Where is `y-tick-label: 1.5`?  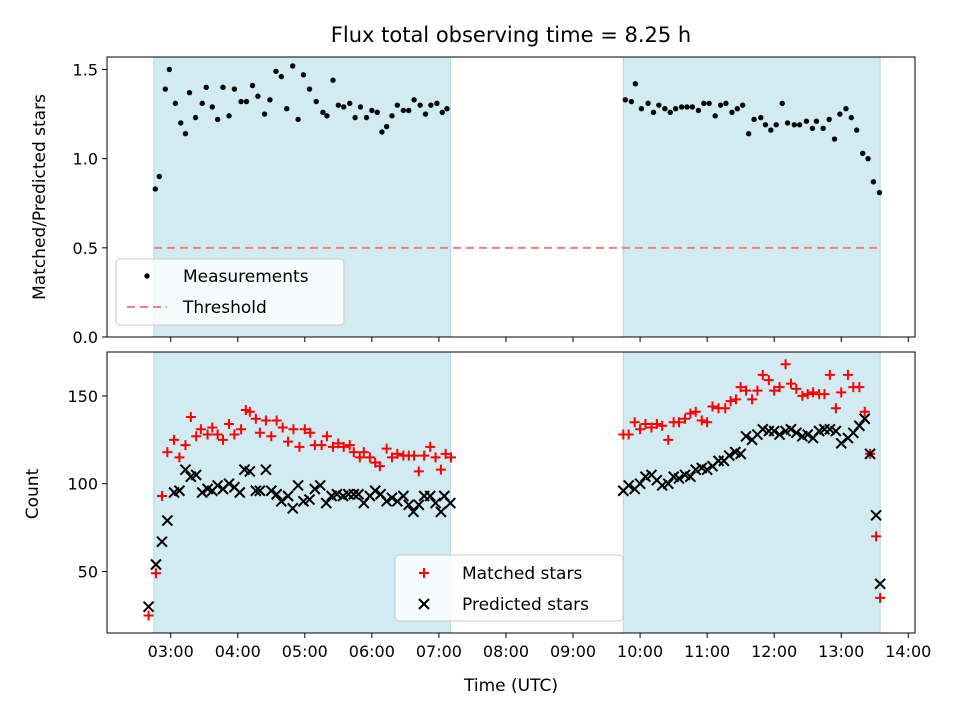
y-tick-label: 1.5 is located at coordinates (85, 69).